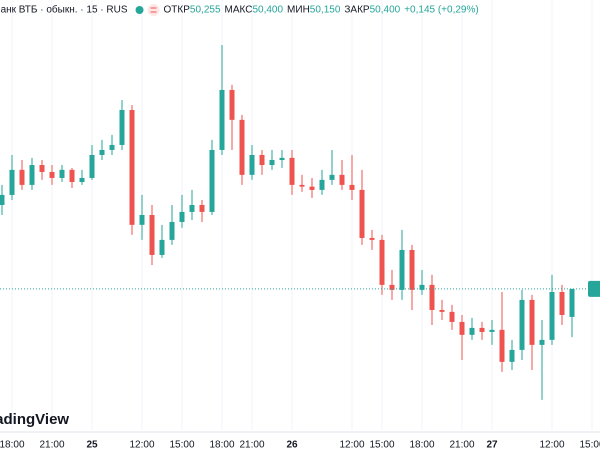 The height and width of the screenshot is (450, 600). Describe the element at coordinates (357, 10) in the screenshot. I see `ohlc-label: ЗАКР` at that location.